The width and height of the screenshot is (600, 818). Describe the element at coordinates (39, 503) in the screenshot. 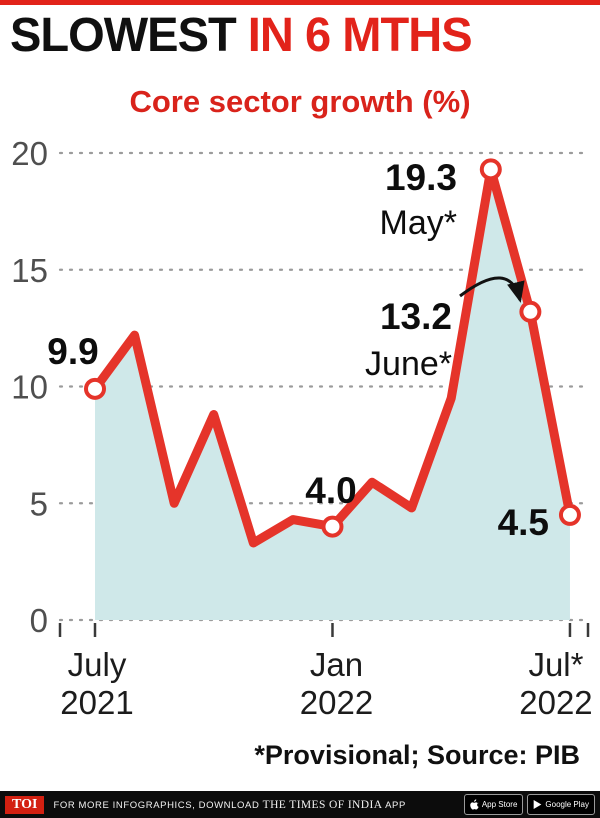

I see `svg-text: 5` at that location.